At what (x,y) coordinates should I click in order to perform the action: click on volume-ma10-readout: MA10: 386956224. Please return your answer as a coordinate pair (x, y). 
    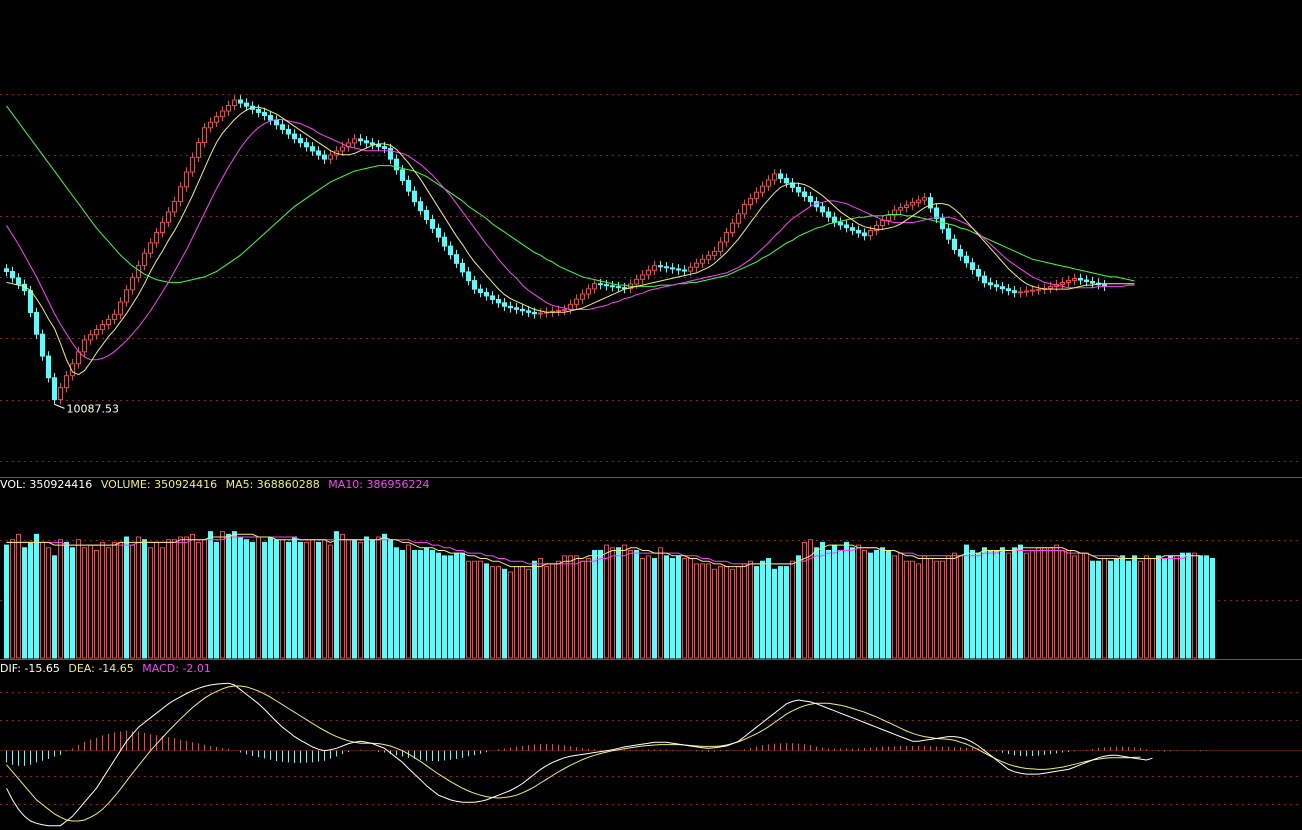
    Looking at the image, I should click on (378, 484).